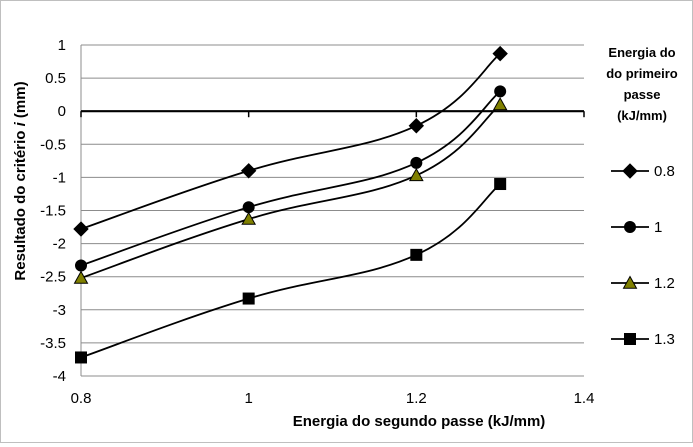 This screenshot has width=693, height=447. Describe the element at coordinates (20, 203) in the screenshot. I see `y-axis-title-part-1: Resultado do critério` at that location.